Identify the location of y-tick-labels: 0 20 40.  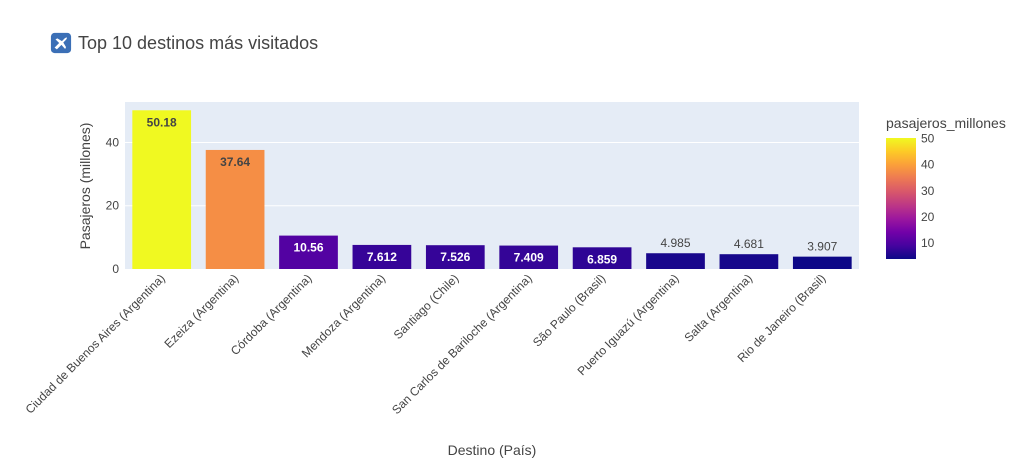
(113, 205).